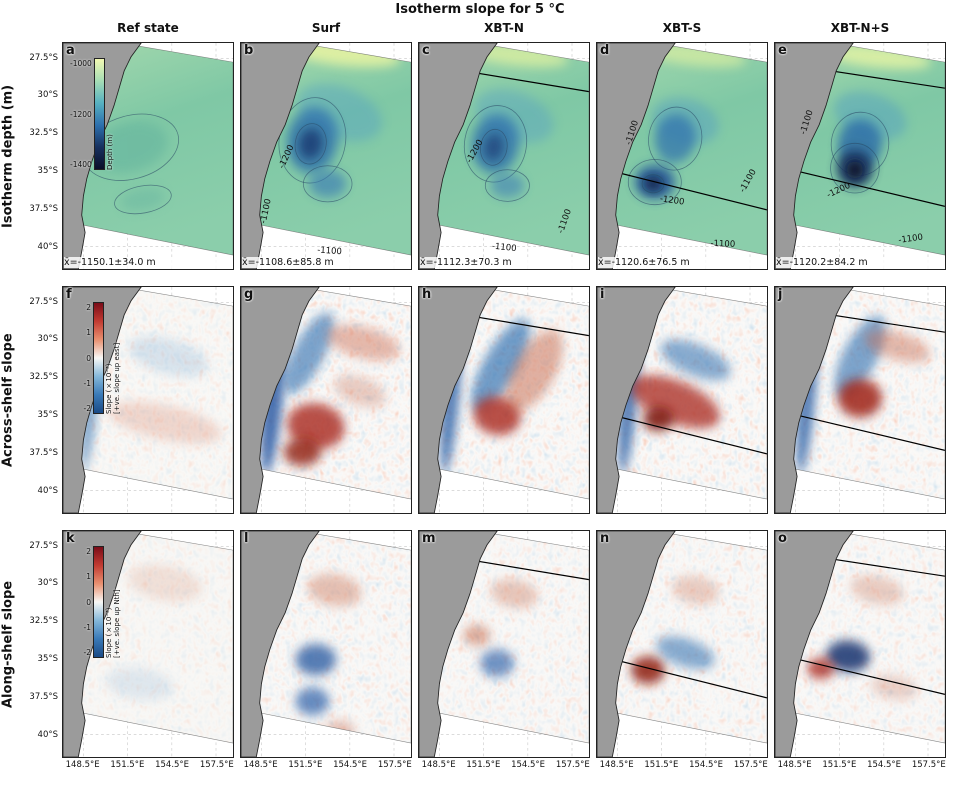 The image size is (960, 800). What do you see at coordinates (780, 294) in the screenshot?
I see `panel-letter: j` at bounding box center [780, 294].